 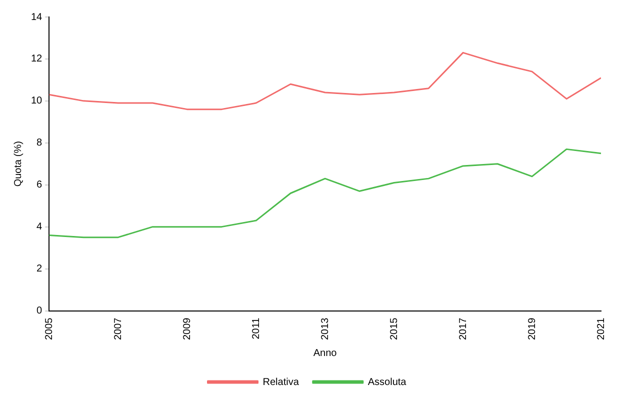 I want to click on y-tick-label: 4, so click(x=39, y=227).